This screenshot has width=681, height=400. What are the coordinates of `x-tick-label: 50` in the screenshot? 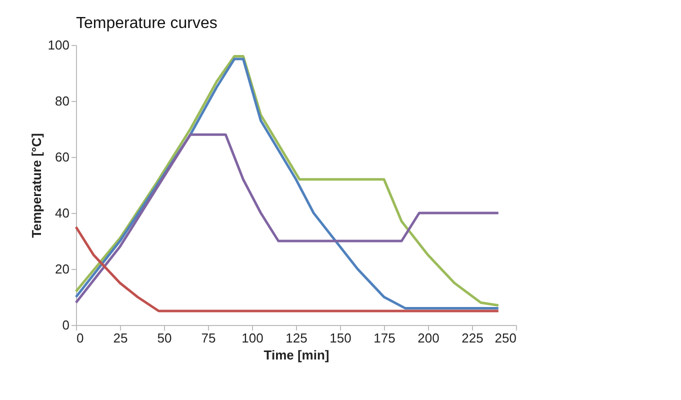 It's located at (164, 338).